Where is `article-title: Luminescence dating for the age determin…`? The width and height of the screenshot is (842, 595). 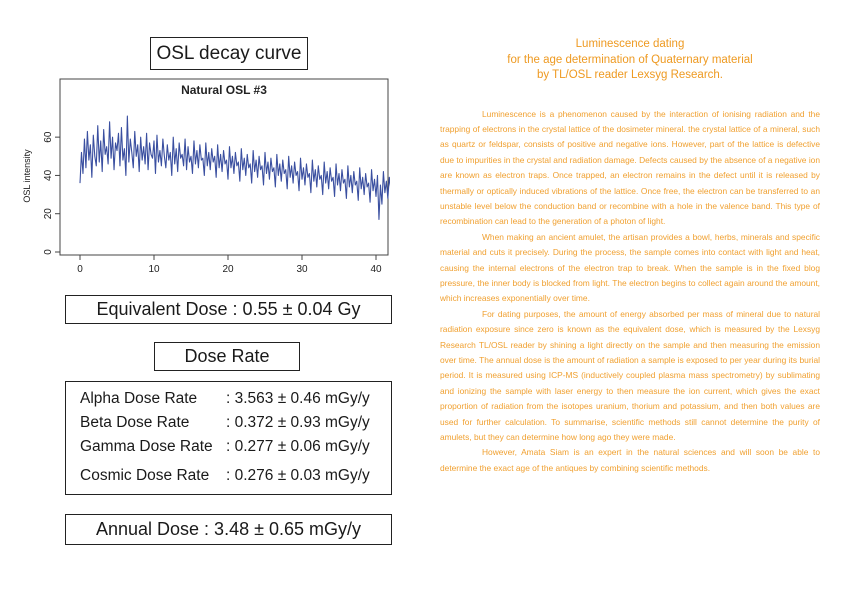
article-title: Luminescence dating for the age determin… is located at coordinates (630, 60).